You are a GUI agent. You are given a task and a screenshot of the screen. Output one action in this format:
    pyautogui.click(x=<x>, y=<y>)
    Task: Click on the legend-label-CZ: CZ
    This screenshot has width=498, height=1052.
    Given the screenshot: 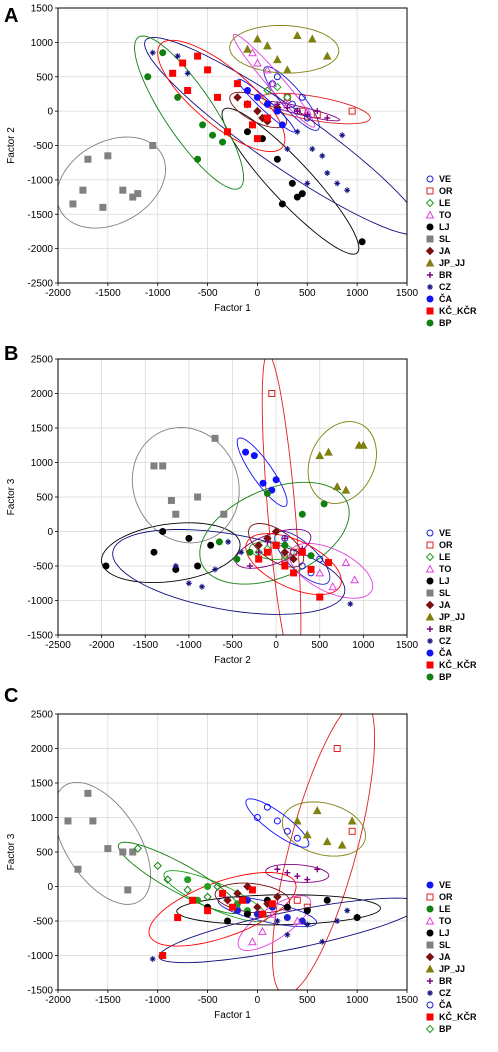 What is the action you would take?
    pyautogui.click(x=445, y=287)
    